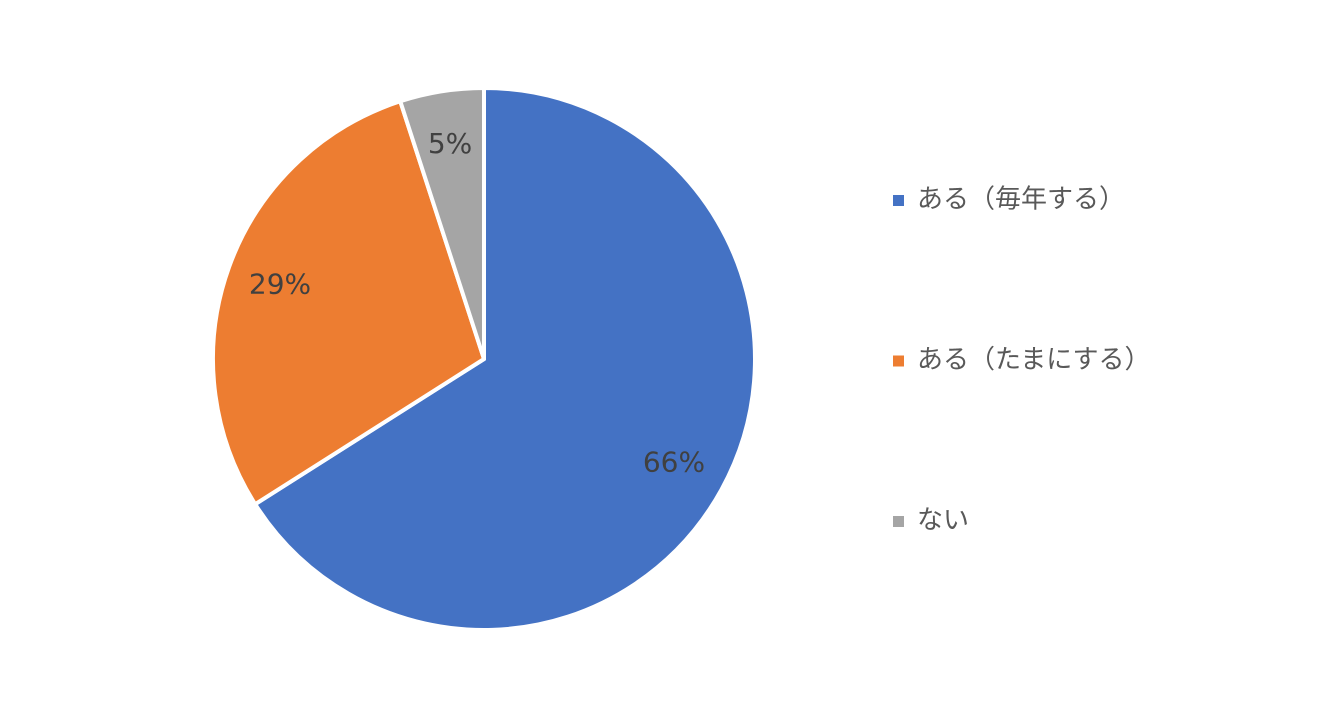  Describe the element at coordinates (280, 284) in the screenshot. I see `data-label: 29%` at that location.